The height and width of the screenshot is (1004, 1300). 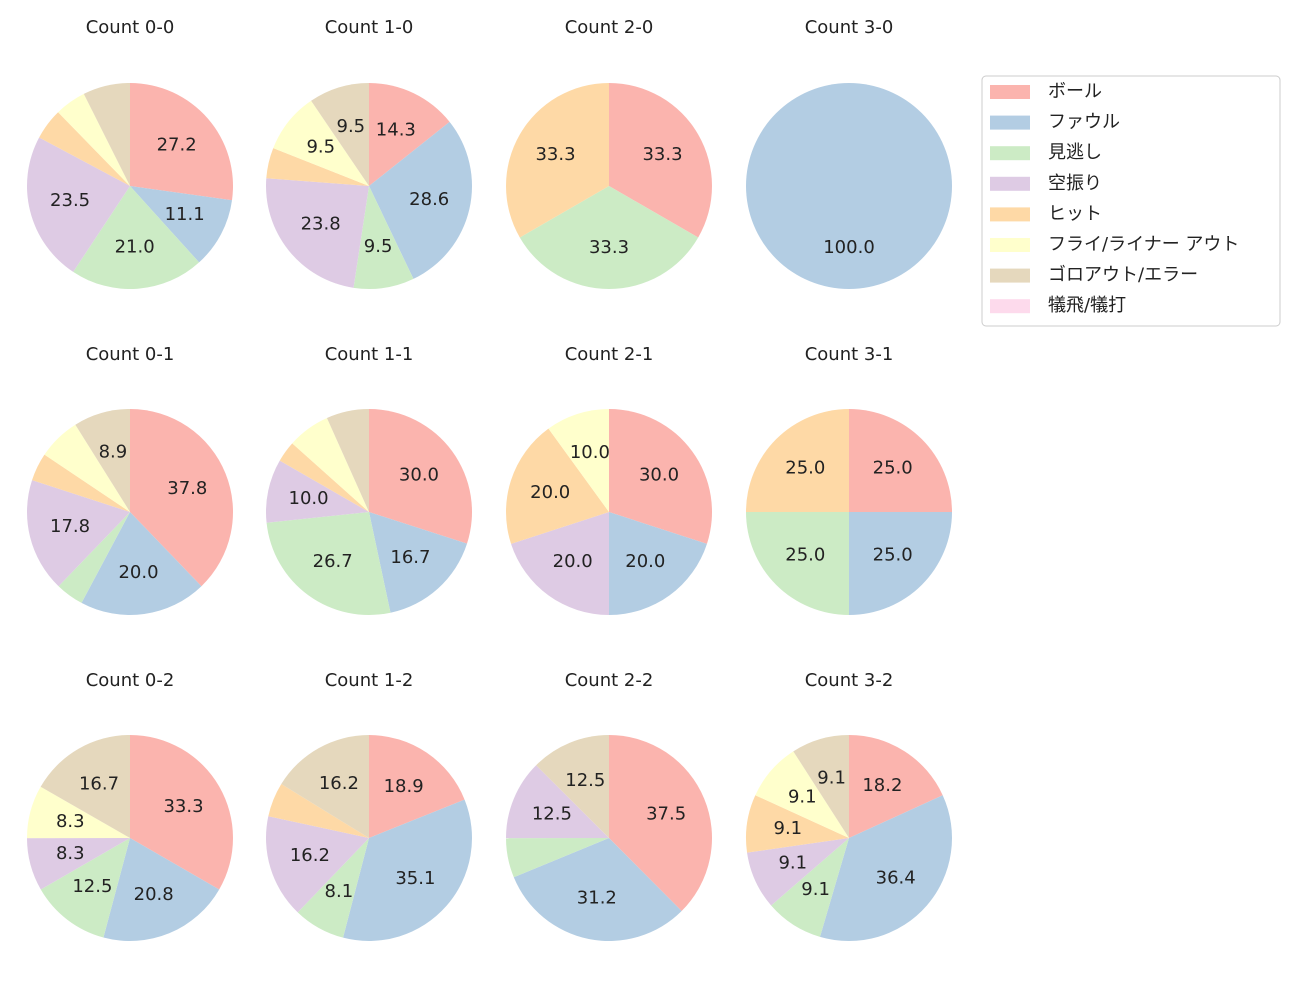 What do you see at coordinates (849, 354) in the screenshot?
I see `chart-title: Count 3-1` at bounding box center [849, 354].